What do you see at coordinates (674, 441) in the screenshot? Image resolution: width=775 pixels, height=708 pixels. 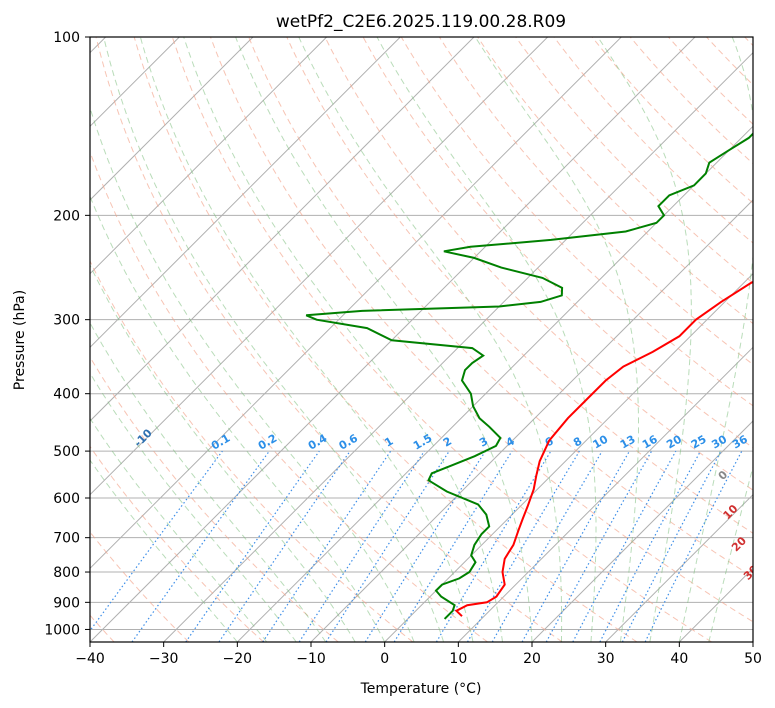 I see `mixing-ratio-label: 20` at bounding box center [674, 441].